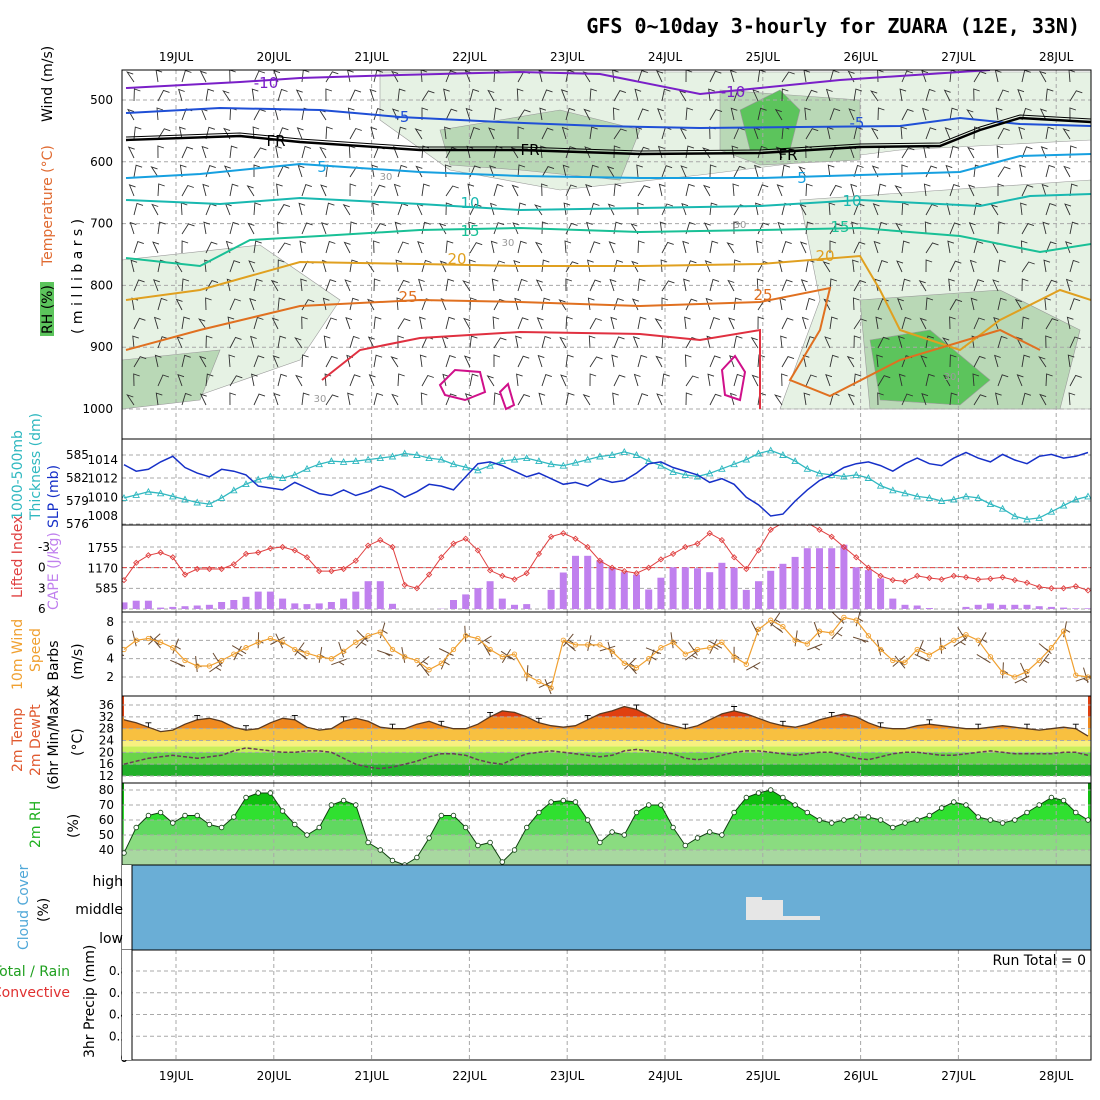  What do you see at coordinates (958, 1076) in the screenshot?
I see `date-bottom-27JUL: 27JUL` at bounding box center [958, 1076].